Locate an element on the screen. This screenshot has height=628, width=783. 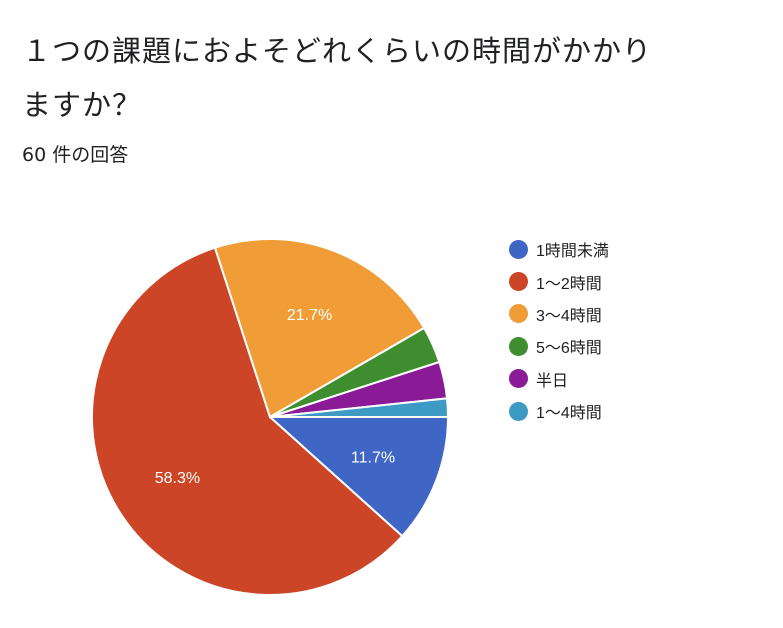
legend-item: 3〜4時間 is located at coordinates (559, 314).